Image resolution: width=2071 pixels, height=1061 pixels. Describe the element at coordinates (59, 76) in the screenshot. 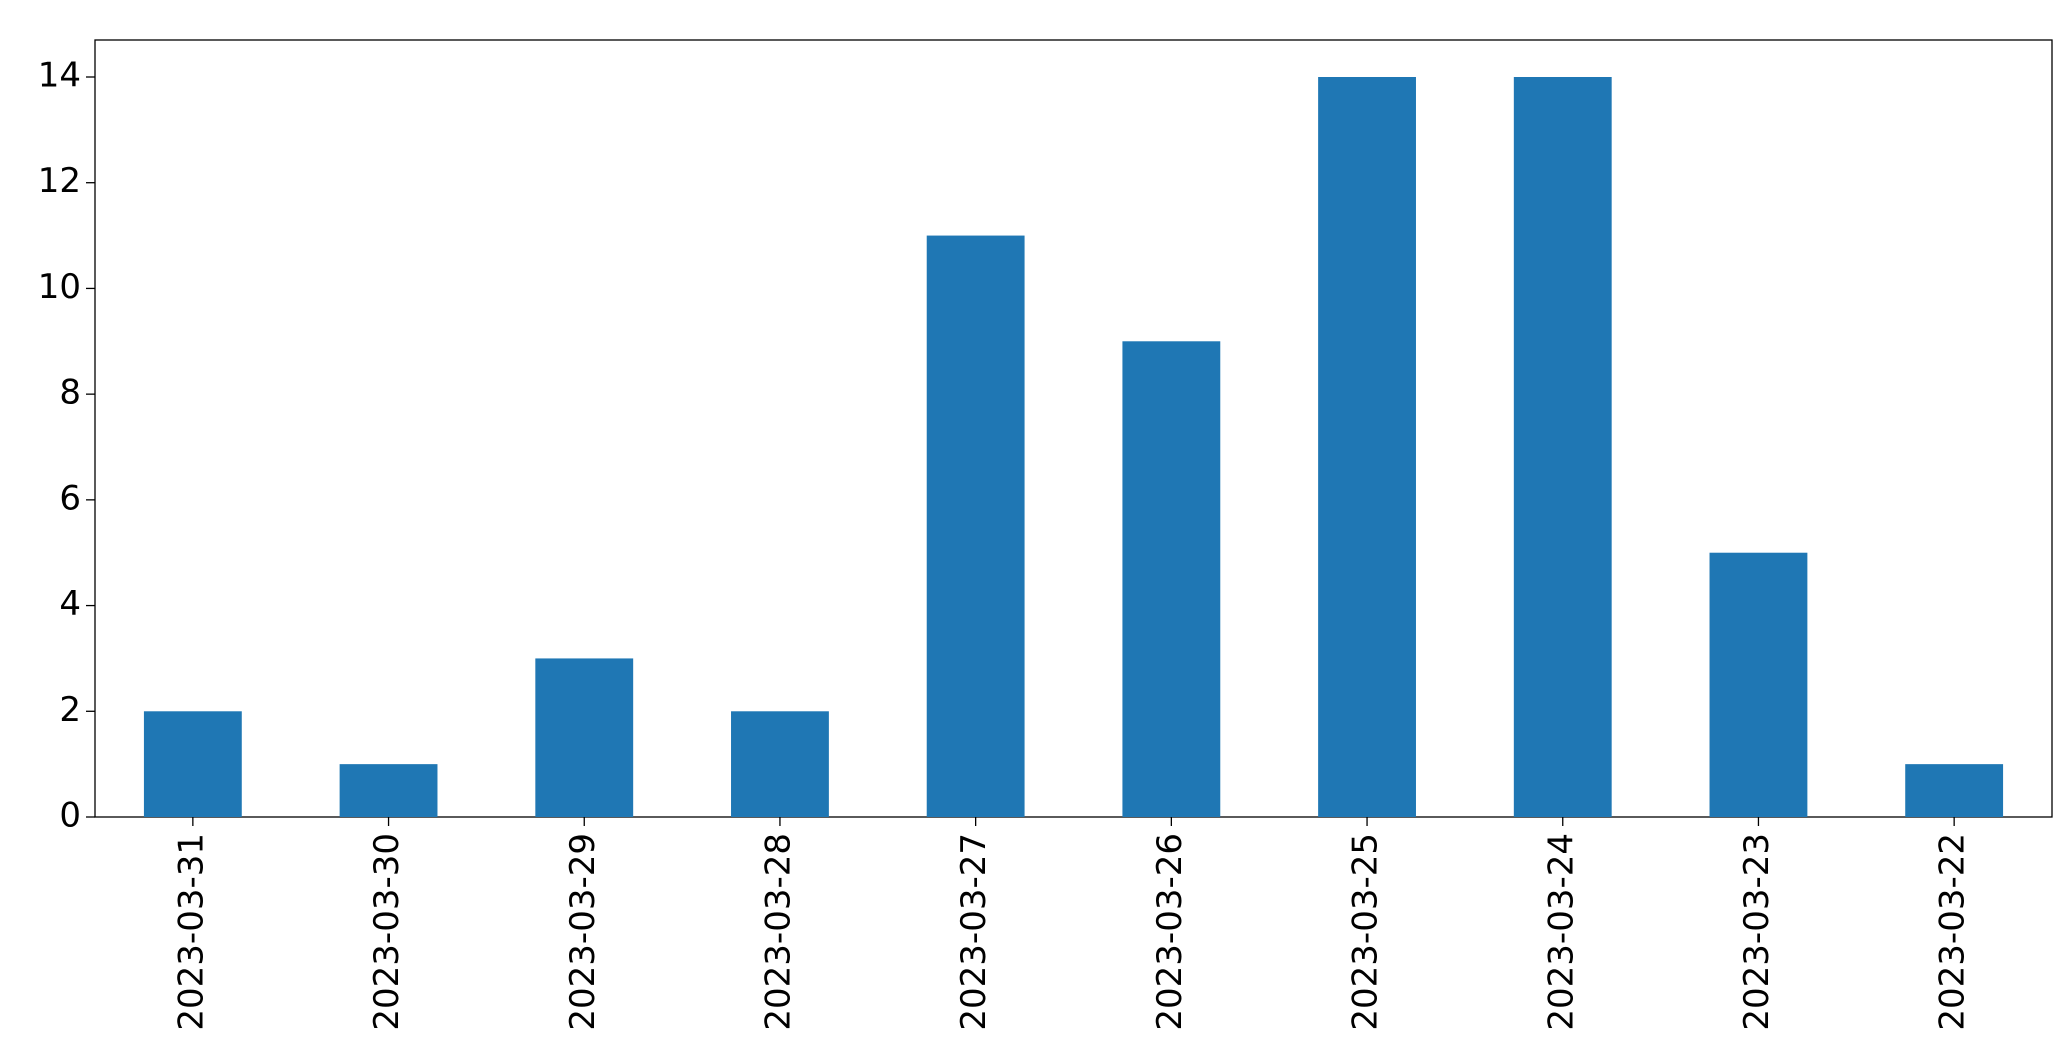

I see `y-tick-label: 14` at that location.